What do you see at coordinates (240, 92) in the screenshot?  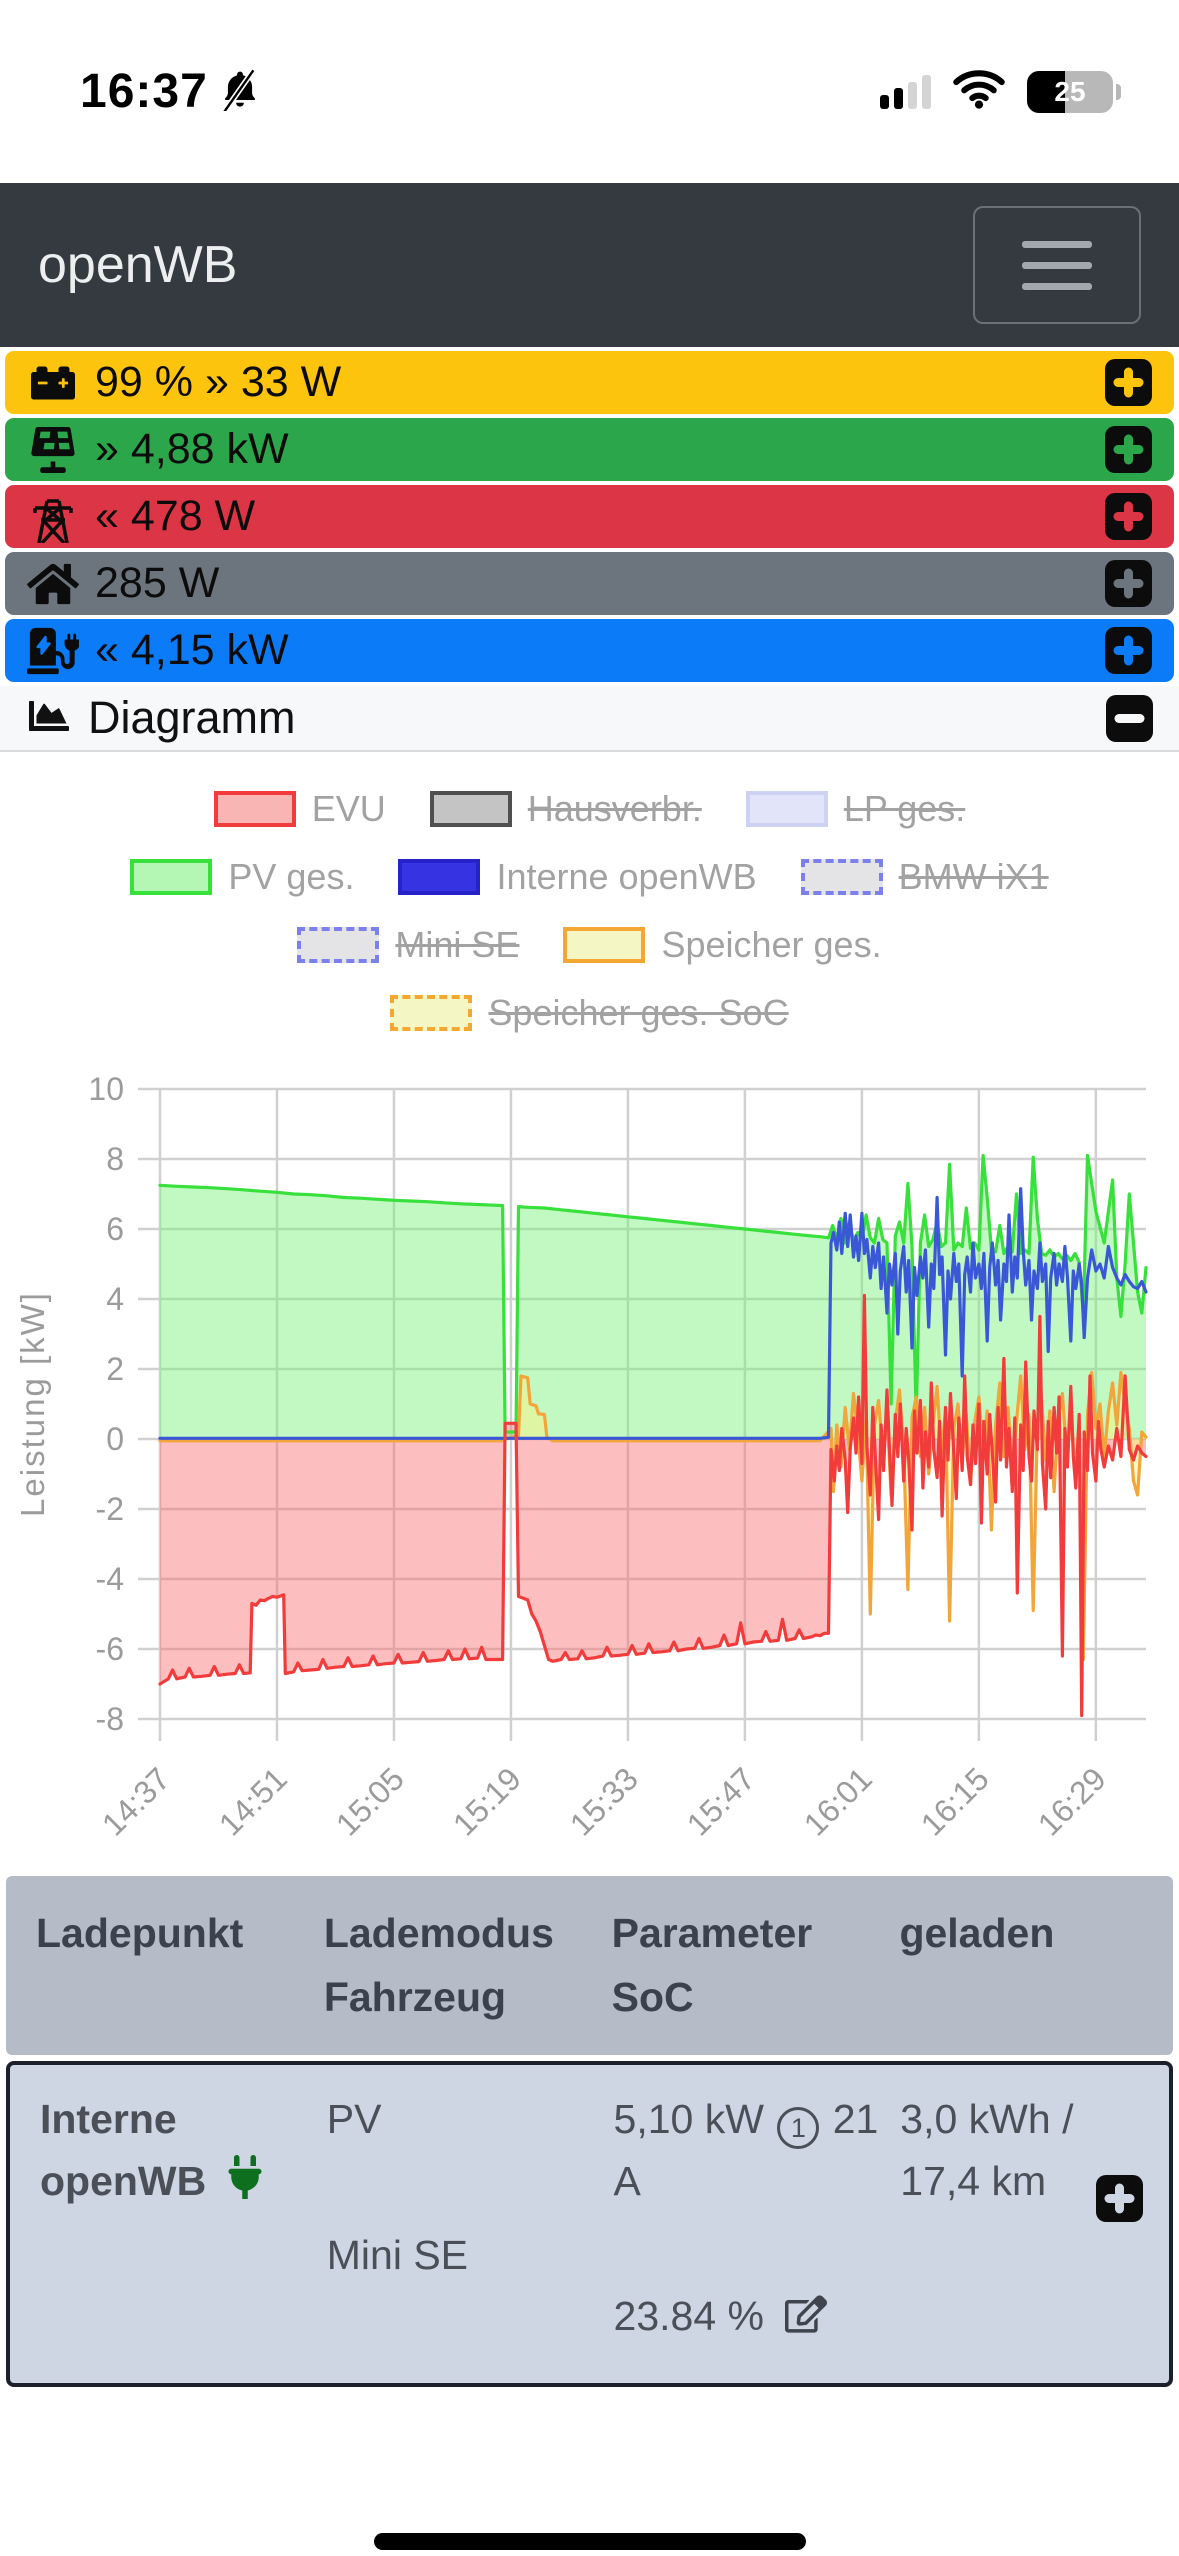 I see `bell-slash-icon` at bounding box center [240, 92].